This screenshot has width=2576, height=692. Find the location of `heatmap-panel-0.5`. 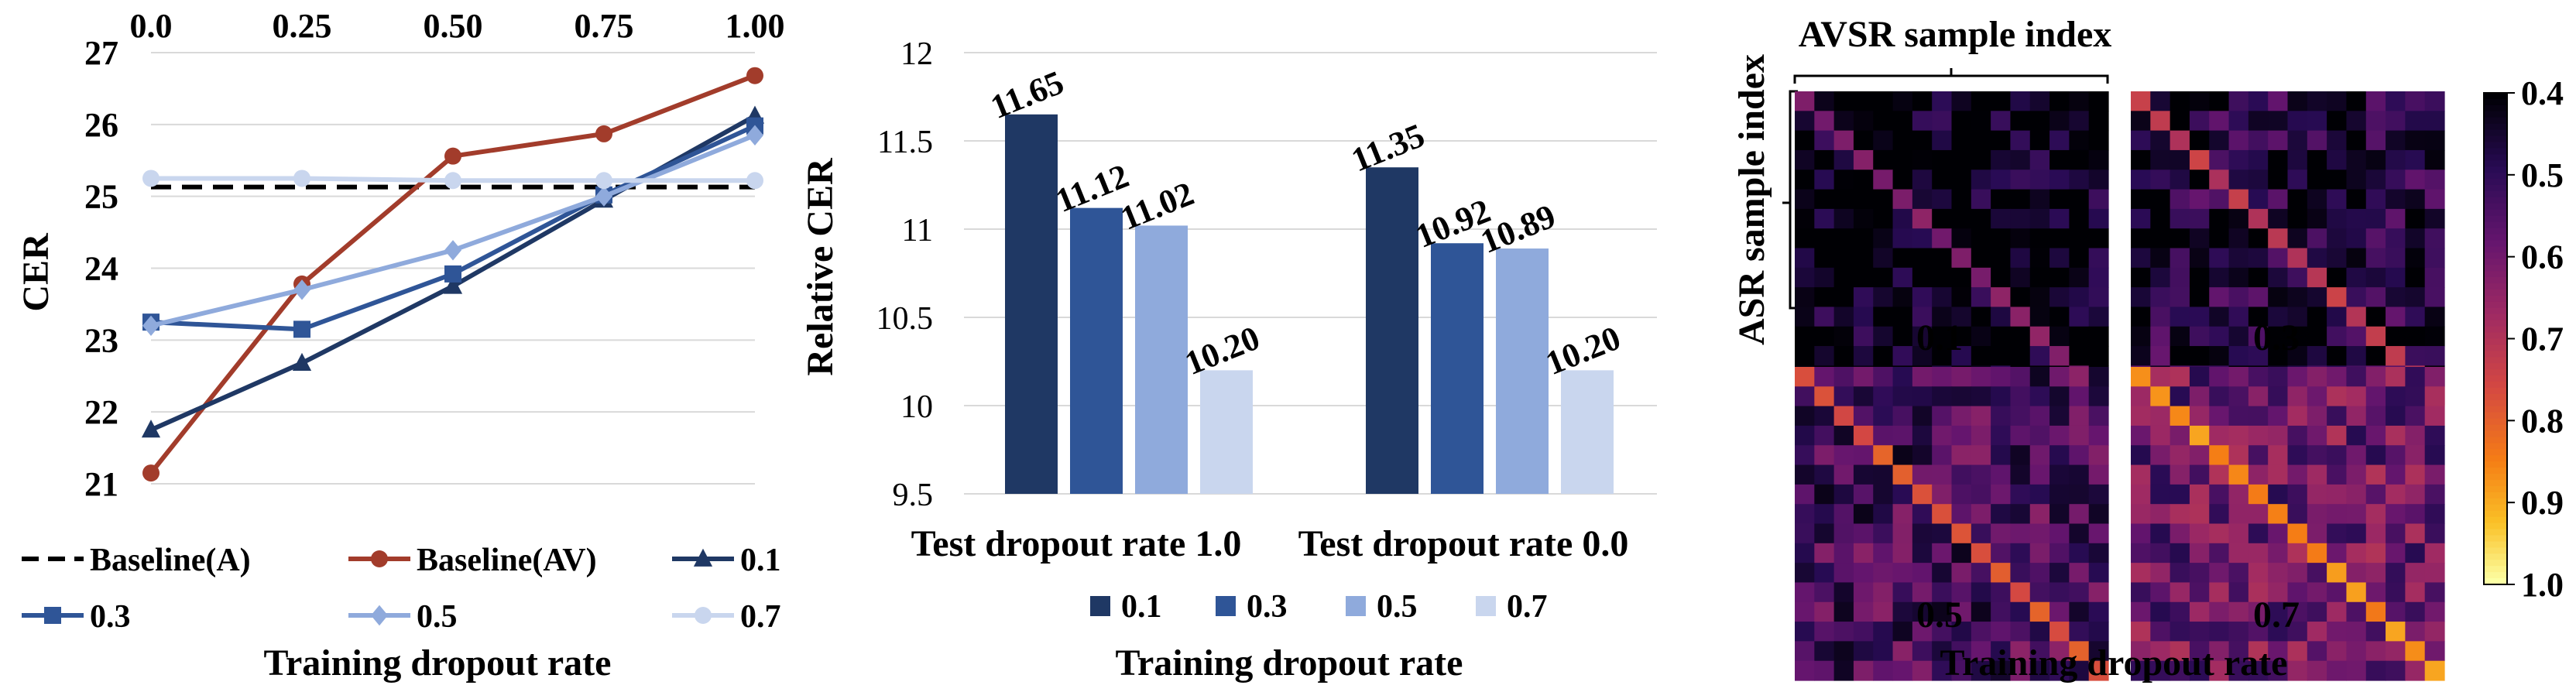

heatmap-panel-0.5 is located at coordinates (1952, 524).